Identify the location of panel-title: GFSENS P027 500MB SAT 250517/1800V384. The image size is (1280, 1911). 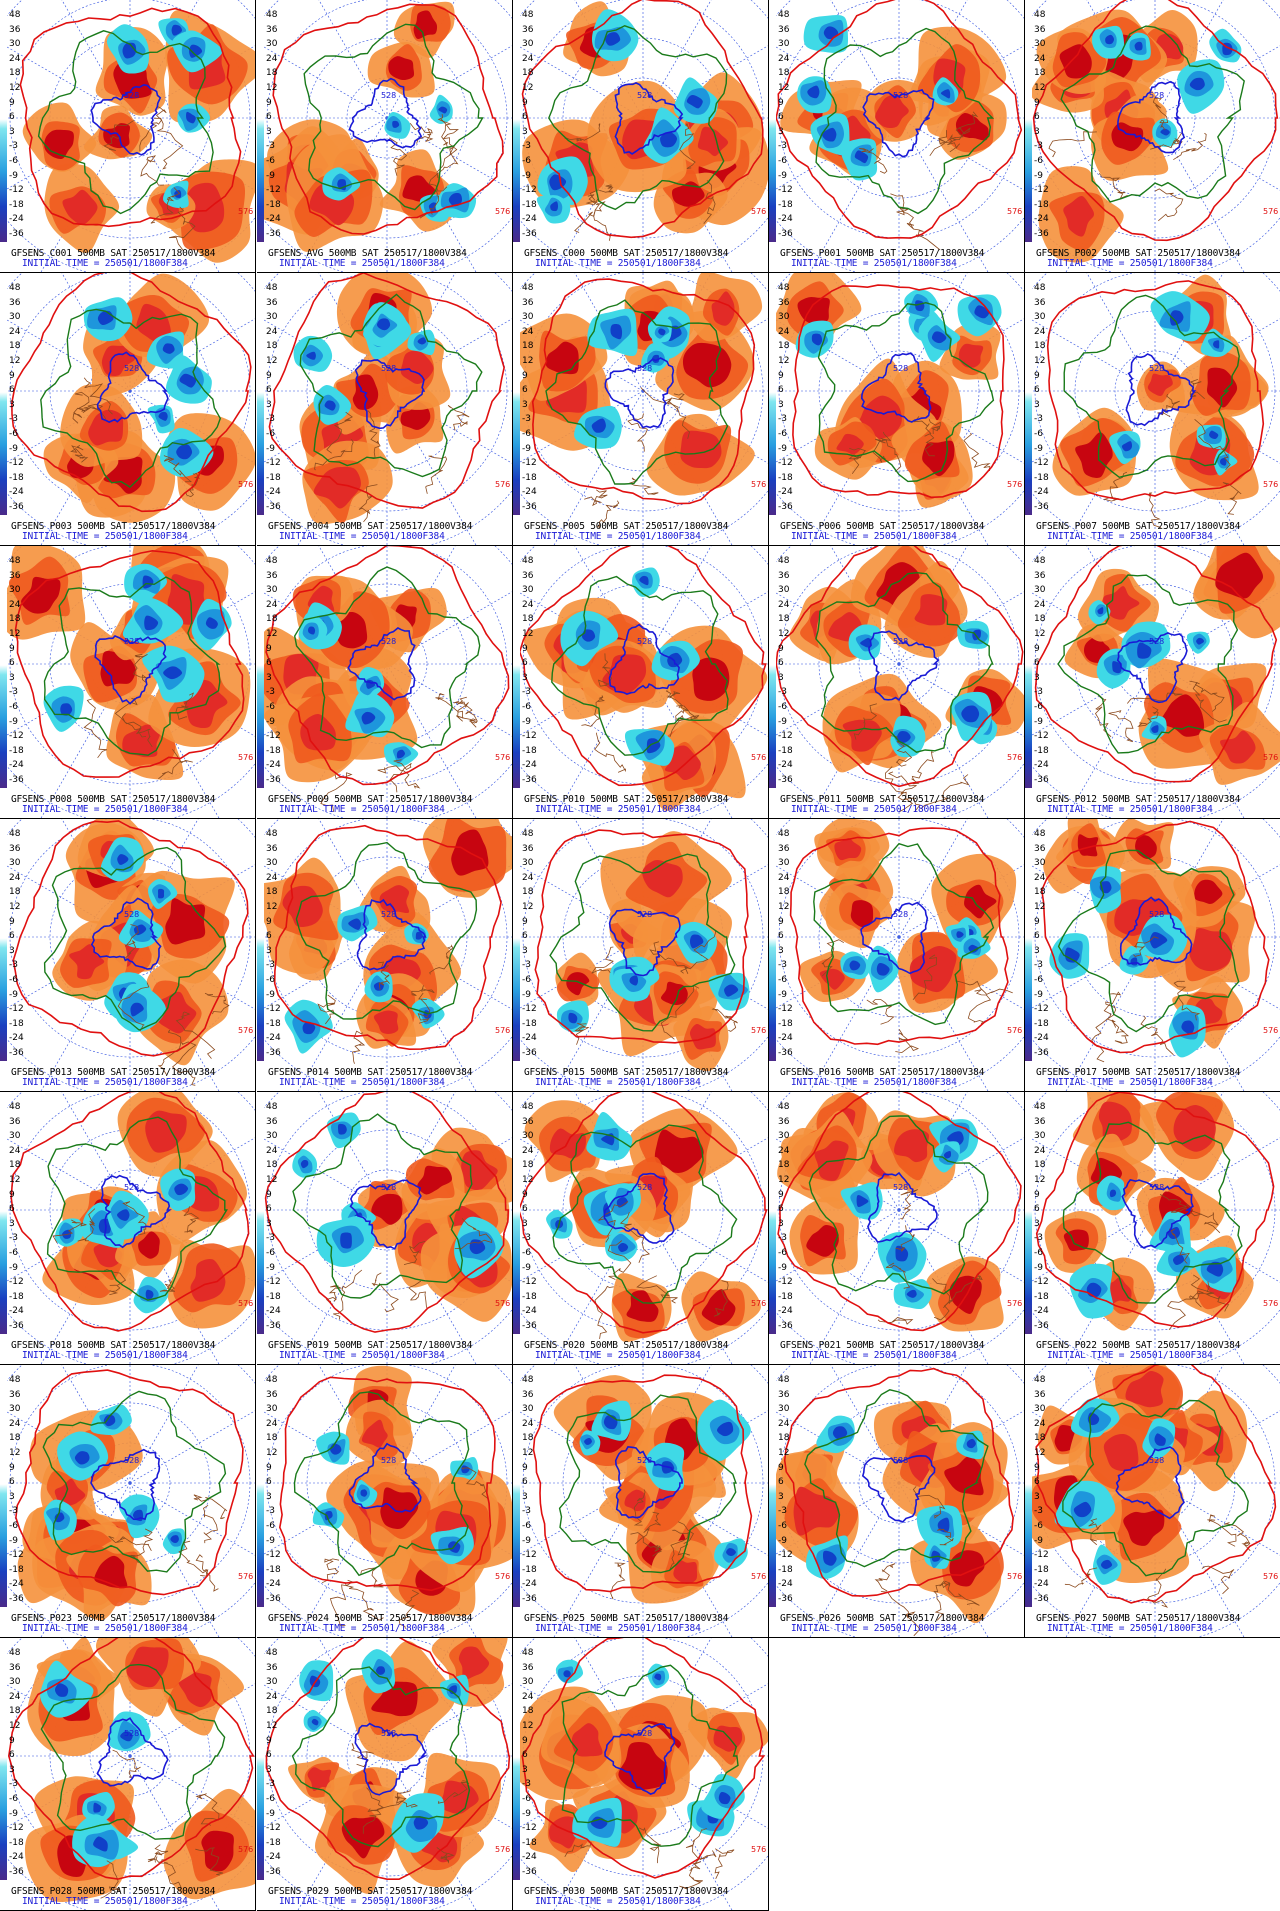
(1138, 1618).